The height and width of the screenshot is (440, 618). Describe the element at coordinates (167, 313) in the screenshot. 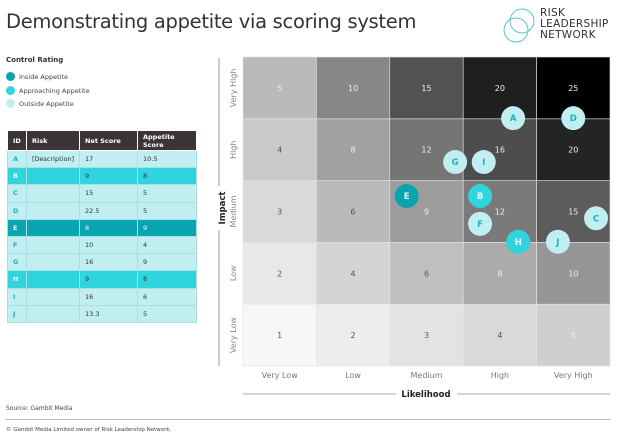

I see `cell-appetite: 5` at that location.